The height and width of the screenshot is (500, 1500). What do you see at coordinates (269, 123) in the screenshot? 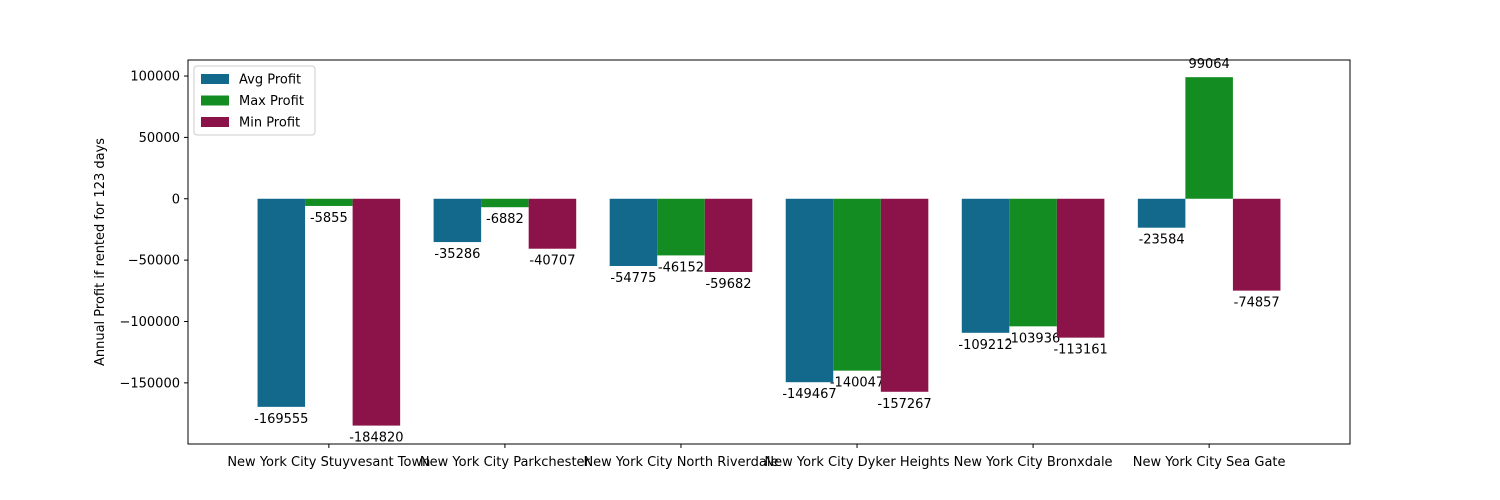
I see `legend-label: Min Profit` at bounding box center [269, 123].